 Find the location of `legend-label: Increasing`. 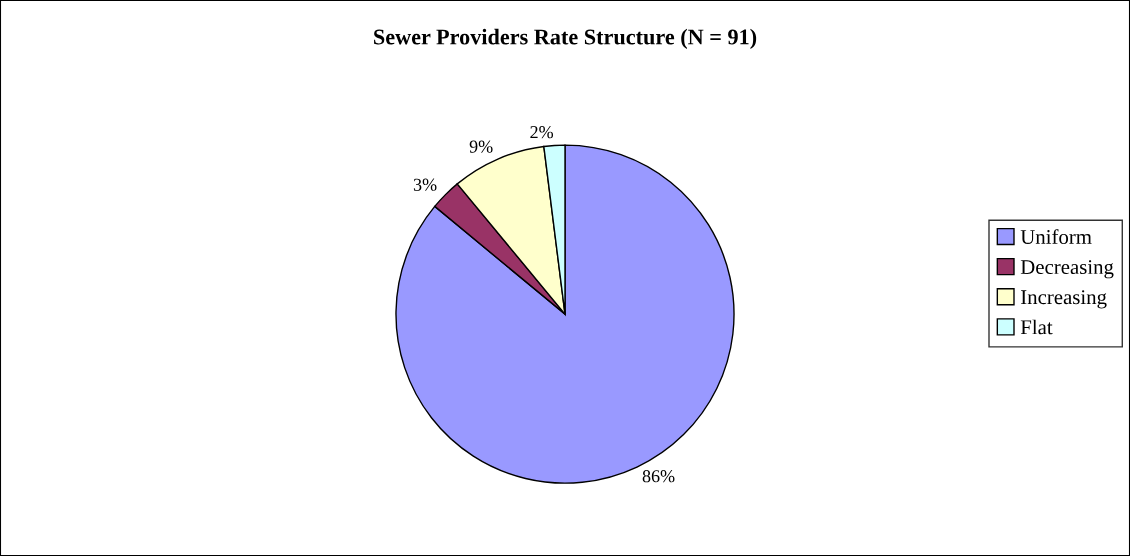

legend-label: Increasing is located at coordinates (1064, 299).